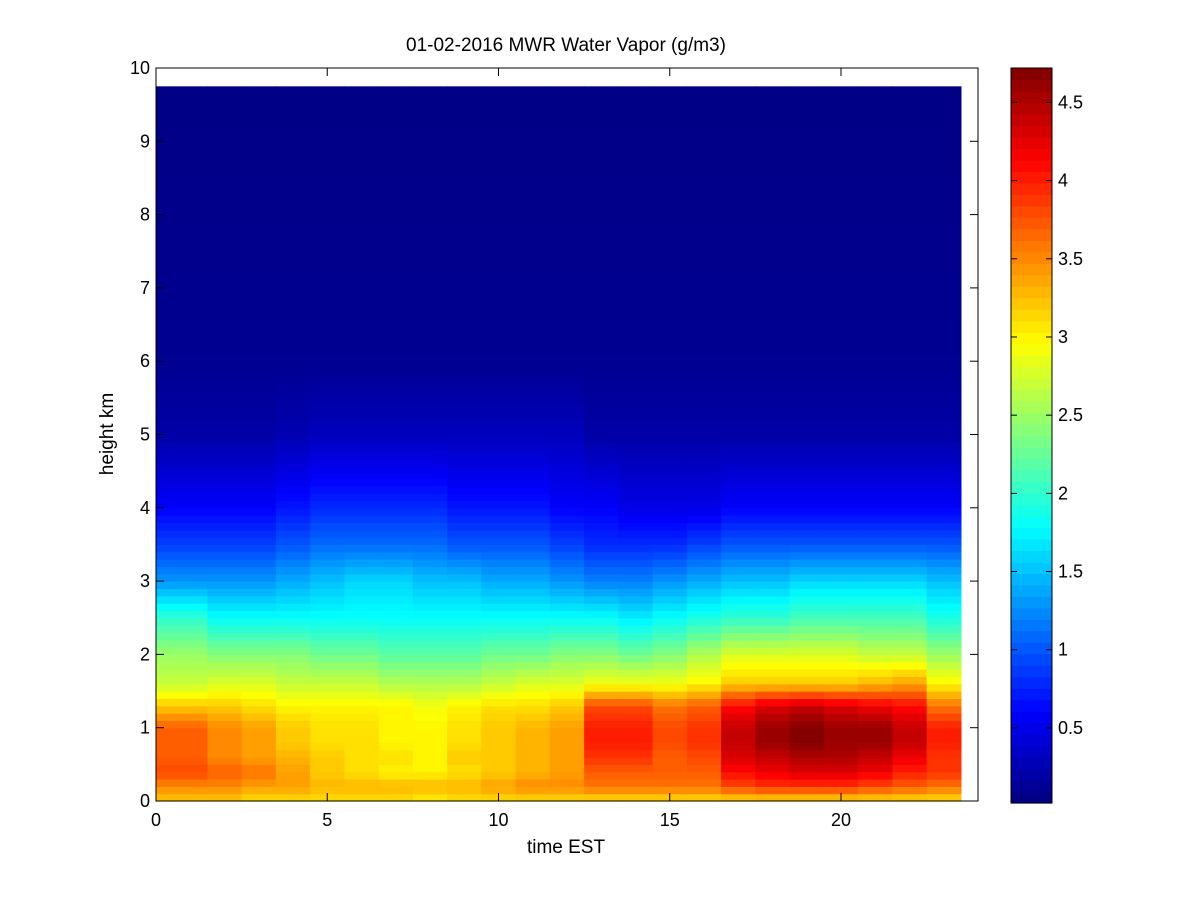 The height and width of the screenshot is (900, 1200). I want to click on y-tick-label: 0, so click(145, 801).